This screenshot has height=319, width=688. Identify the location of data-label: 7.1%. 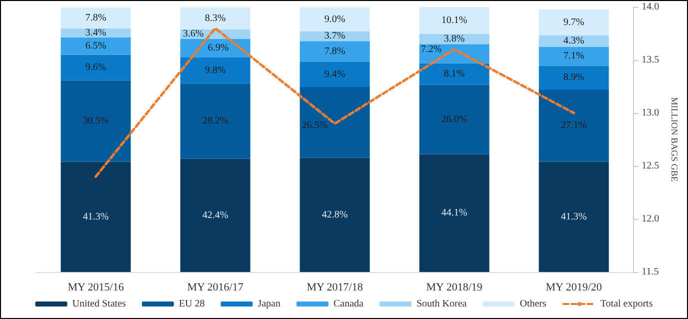
(573, 56).